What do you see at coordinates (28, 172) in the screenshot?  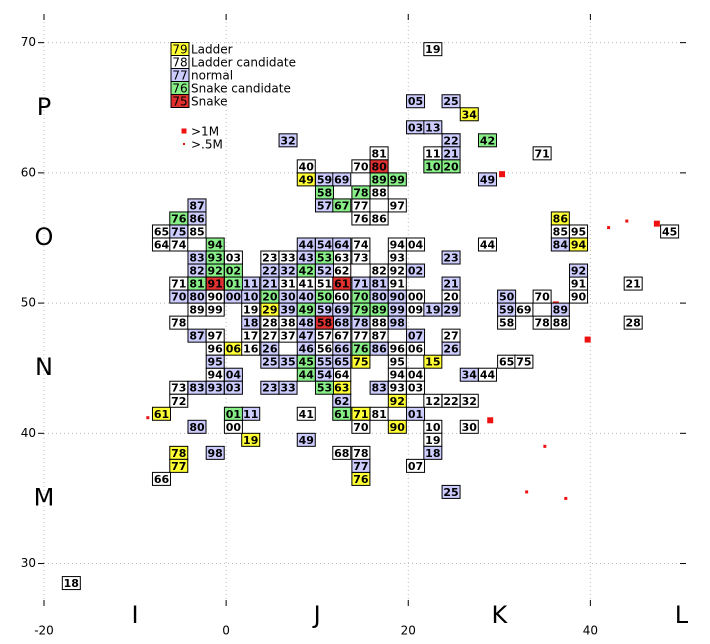 I see `y-tick-label: 60` at bounding box center [28, 172].